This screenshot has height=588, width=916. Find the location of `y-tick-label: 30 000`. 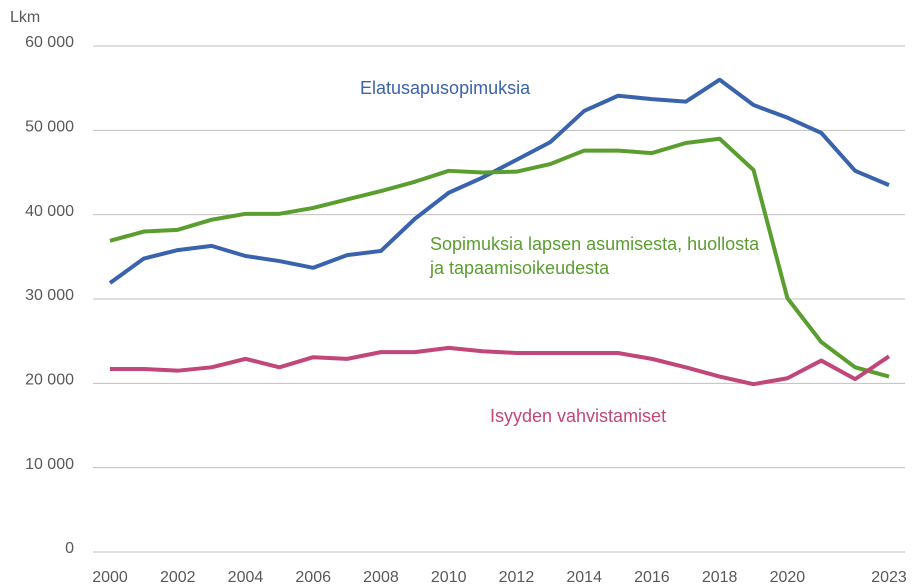

y-tick-label: 30 000 is located at coordinates (49, 295).